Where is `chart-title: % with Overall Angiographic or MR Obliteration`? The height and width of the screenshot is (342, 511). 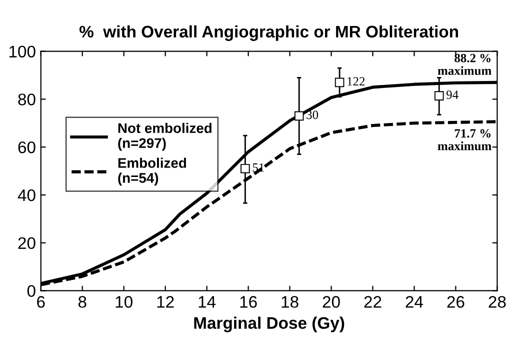 chart-title: % with Overall Angiographic or MR Obliteration is located at coordinates (268, 33).